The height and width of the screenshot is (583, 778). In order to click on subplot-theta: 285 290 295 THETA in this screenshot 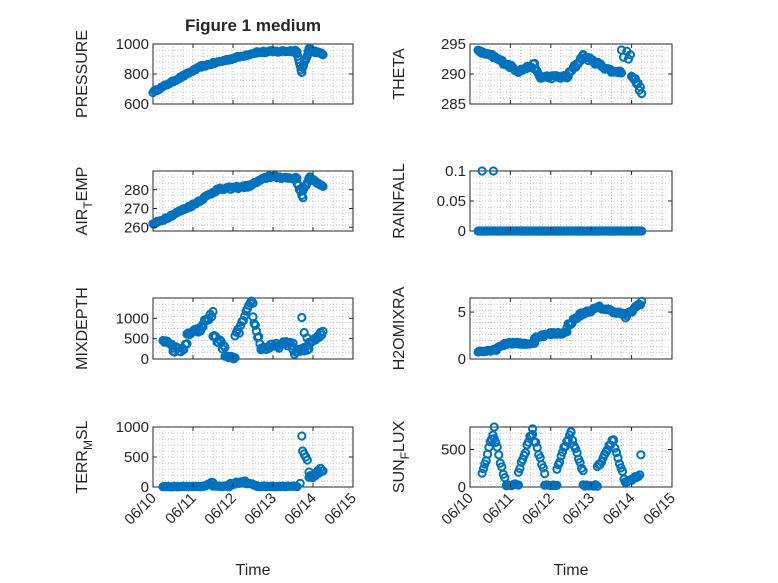, I will do `click(532, 74)`.